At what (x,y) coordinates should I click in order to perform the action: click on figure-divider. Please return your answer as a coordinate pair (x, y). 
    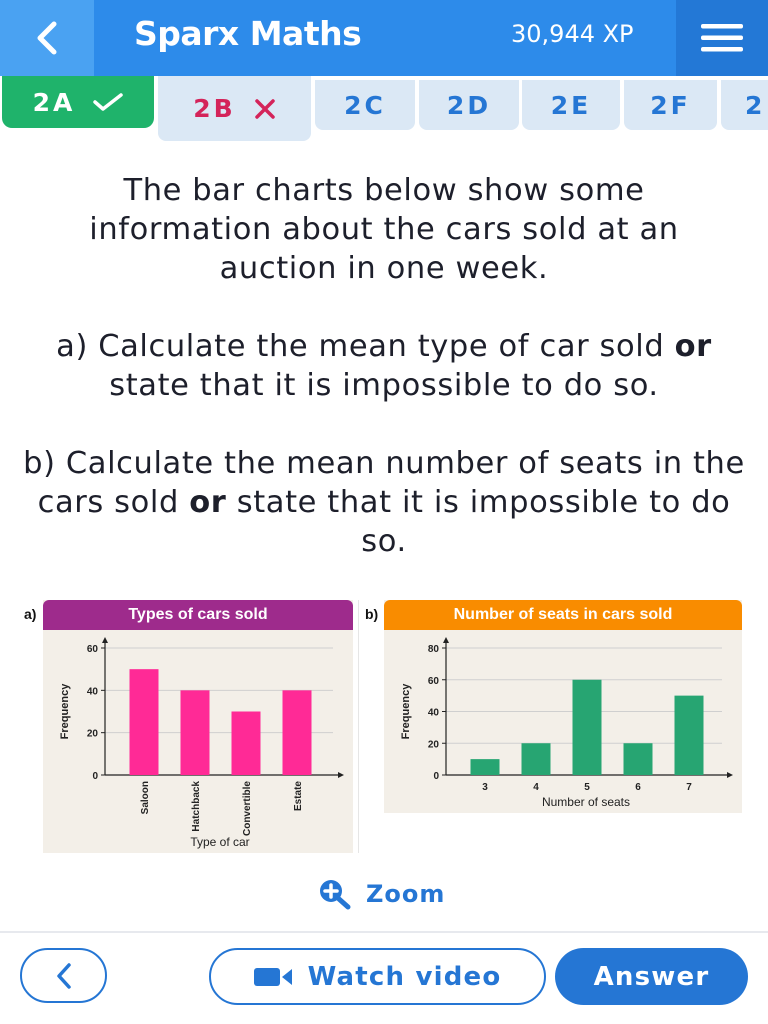
    Looking at the image, I should click on (358, 726).